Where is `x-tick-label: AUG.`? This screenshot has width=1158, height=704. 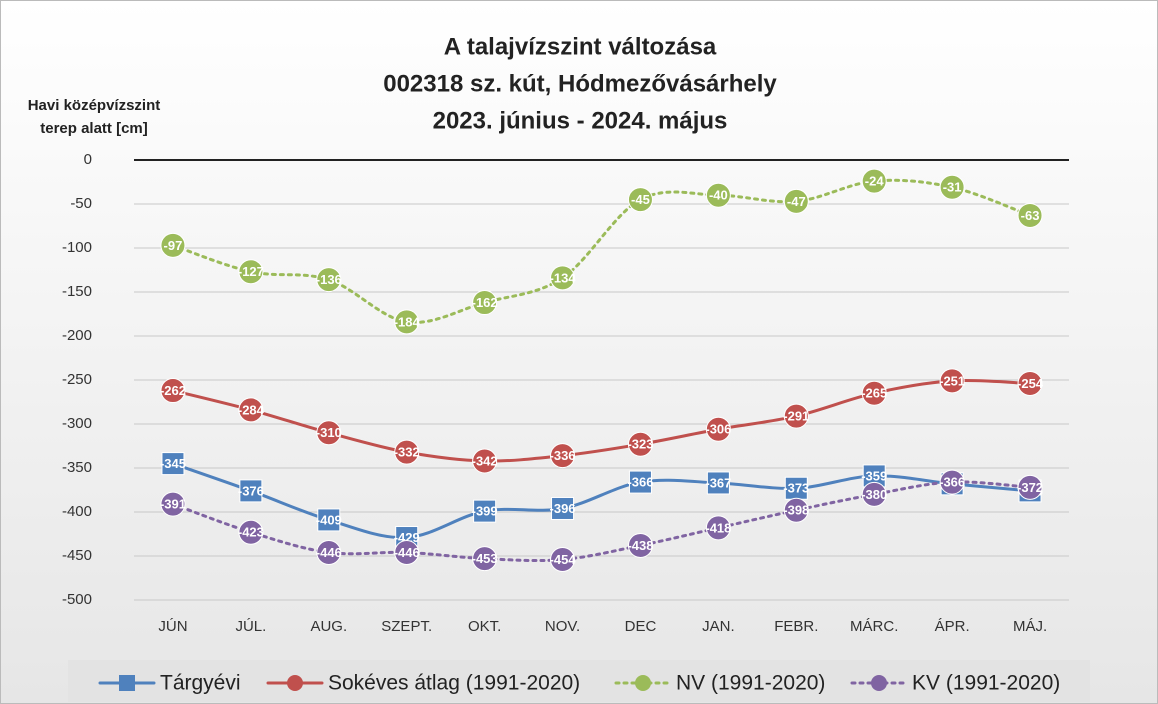 x-tick-label: AUG. is located at coordinates (328, 626).